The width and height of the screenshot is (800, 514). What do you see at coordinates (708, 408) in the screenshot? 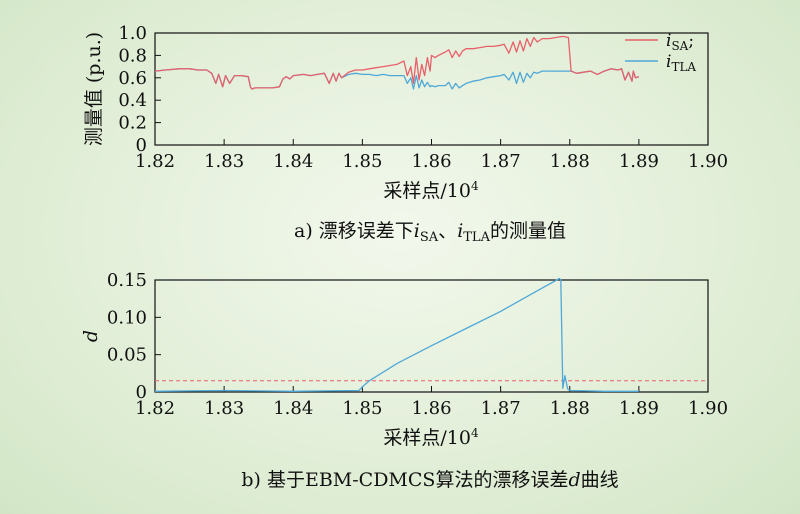
I see `panel-b-x-tick-label: 1.90` at bounding box center [708, 408].